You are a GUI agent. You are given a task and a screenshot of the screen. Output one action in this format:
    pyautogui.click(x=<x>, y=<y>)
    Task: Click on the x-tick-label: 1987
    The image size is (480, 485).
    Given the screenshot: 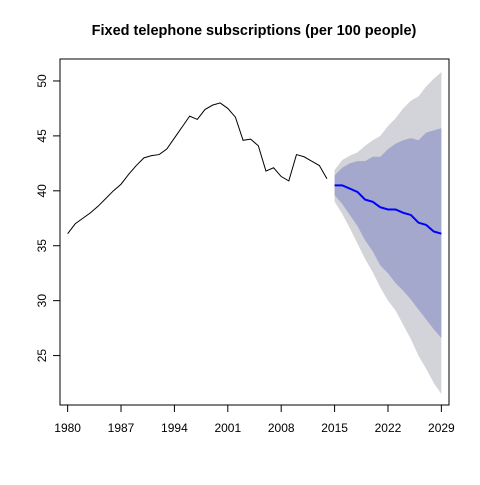 What is the action you would take?
    pyautogui.click(x=121, y=428)
    